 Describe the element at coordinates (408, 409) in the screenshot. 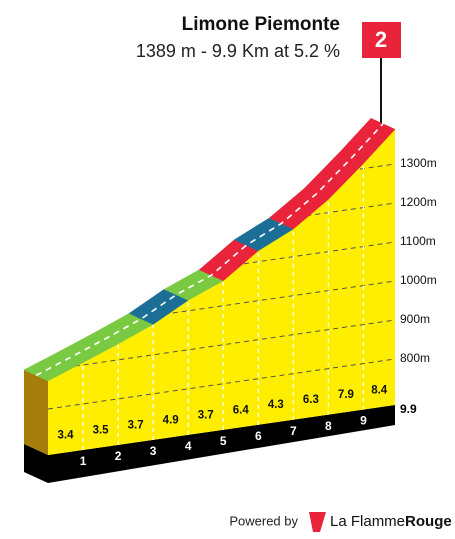

I see `x-tick-label: 9.9` at that location.